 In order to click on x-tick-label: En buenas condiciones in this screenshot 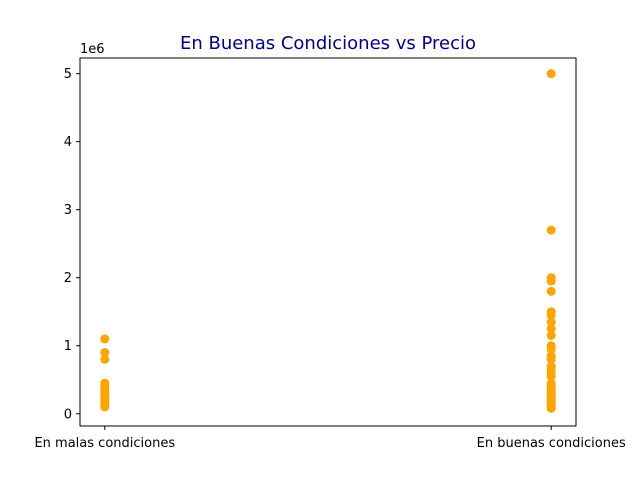, I will do `click(551, 443)`.